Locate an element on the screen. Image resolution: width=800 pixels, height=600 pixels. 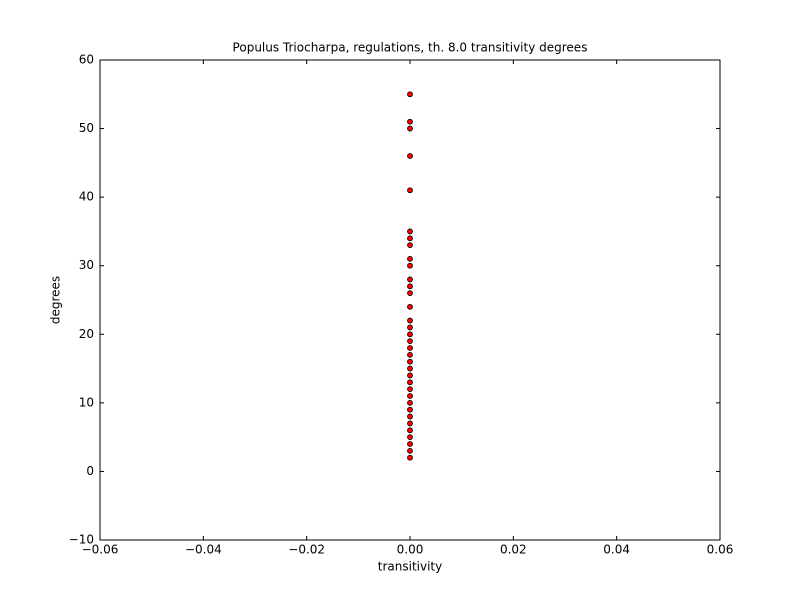
x-tick-label: −0.04 is located at coordinates (203, 550).